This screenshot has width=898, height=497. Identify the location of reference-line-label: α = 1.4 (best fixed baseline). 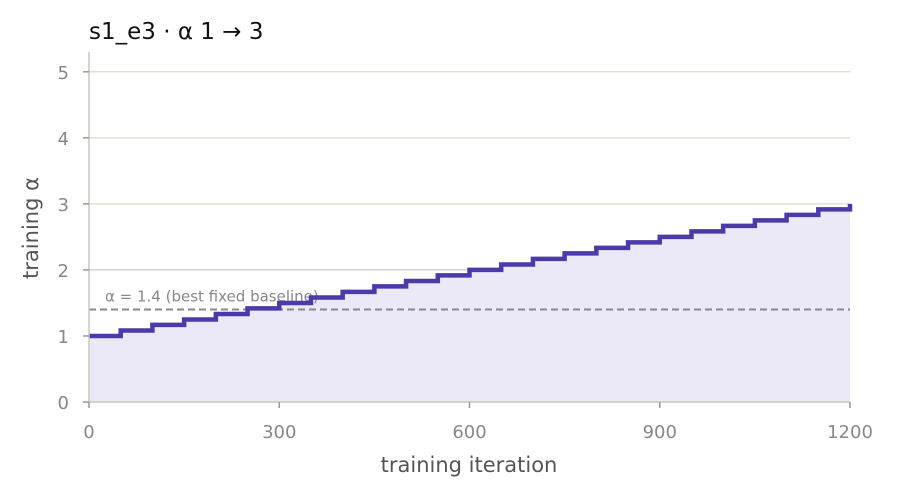
(212, 297).